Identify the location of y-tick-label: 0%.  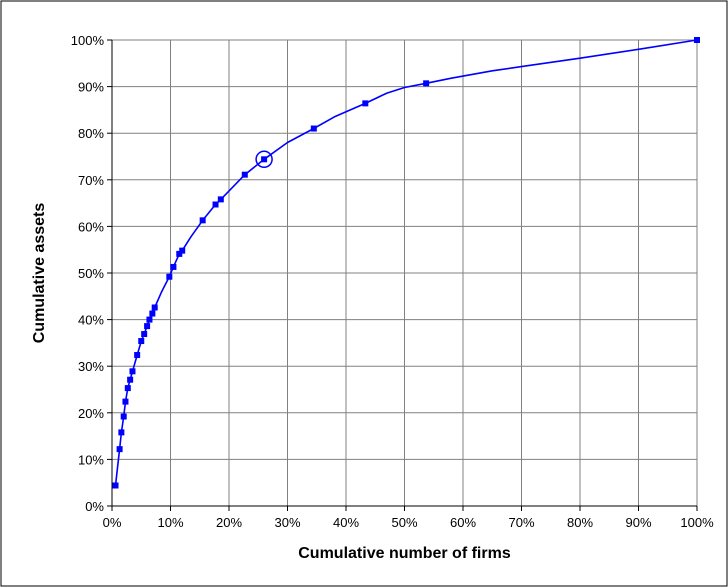
(94, 506).